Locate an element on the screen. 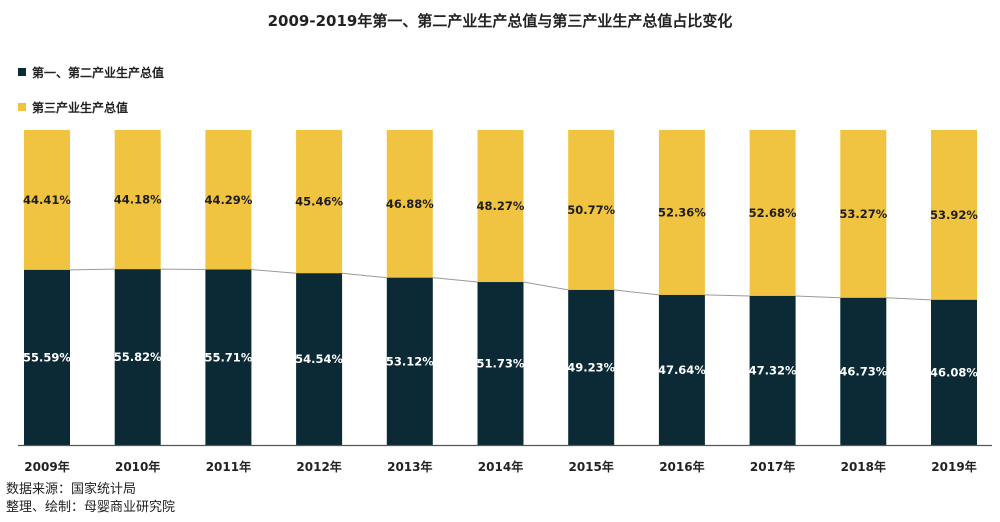  legend-item-primary-secondary: 第一、第二产业生产总值 is located at coordinates (91, 72).